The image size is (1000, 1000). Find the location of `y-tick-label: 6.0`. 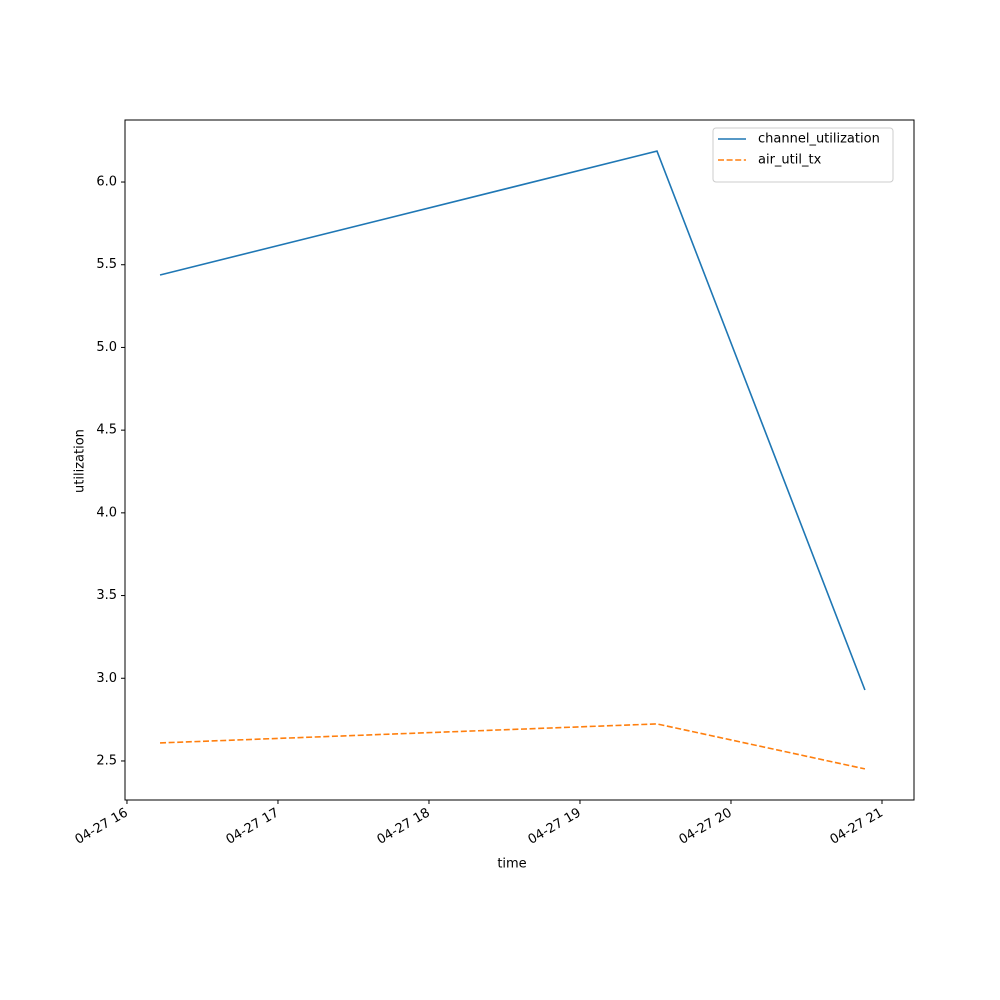

y-tick-label: 6.0 is located at coordinates (106, 182).